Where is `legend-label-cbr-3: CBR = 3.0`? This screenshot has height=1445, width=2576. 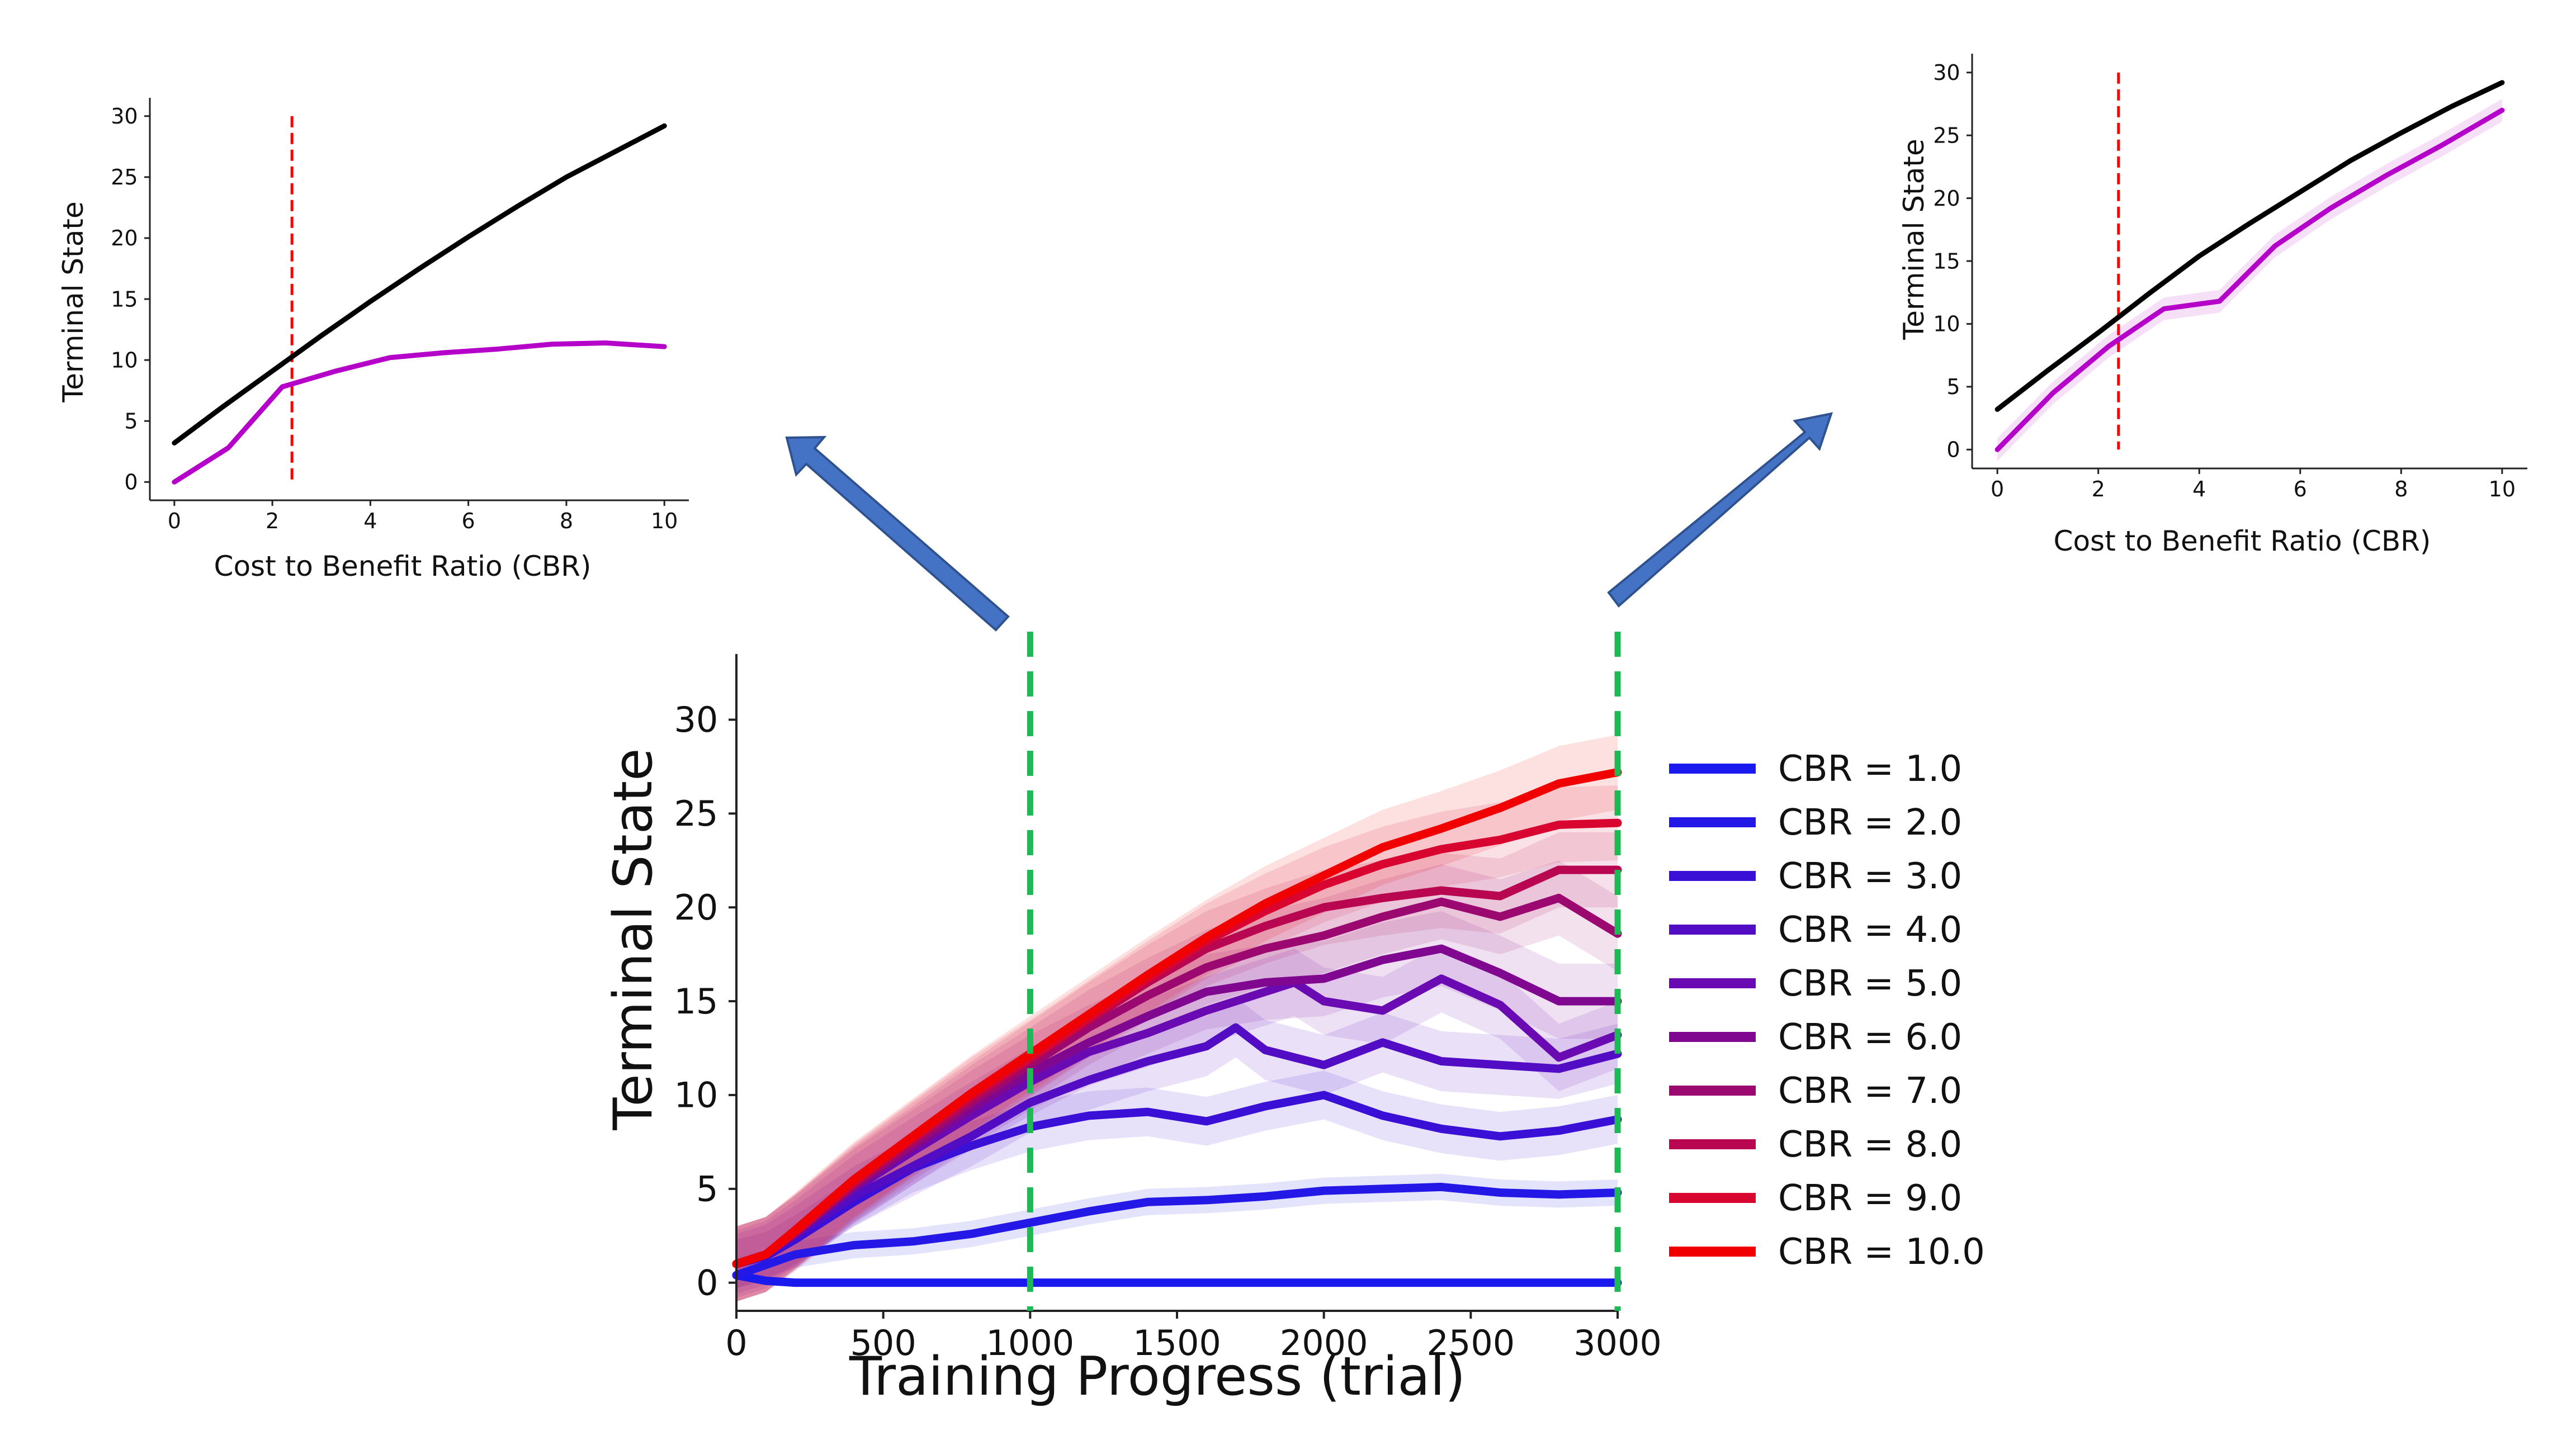 legend-label-cbr-3: CBR = 3.0 is located at coordinates (1870, 877).